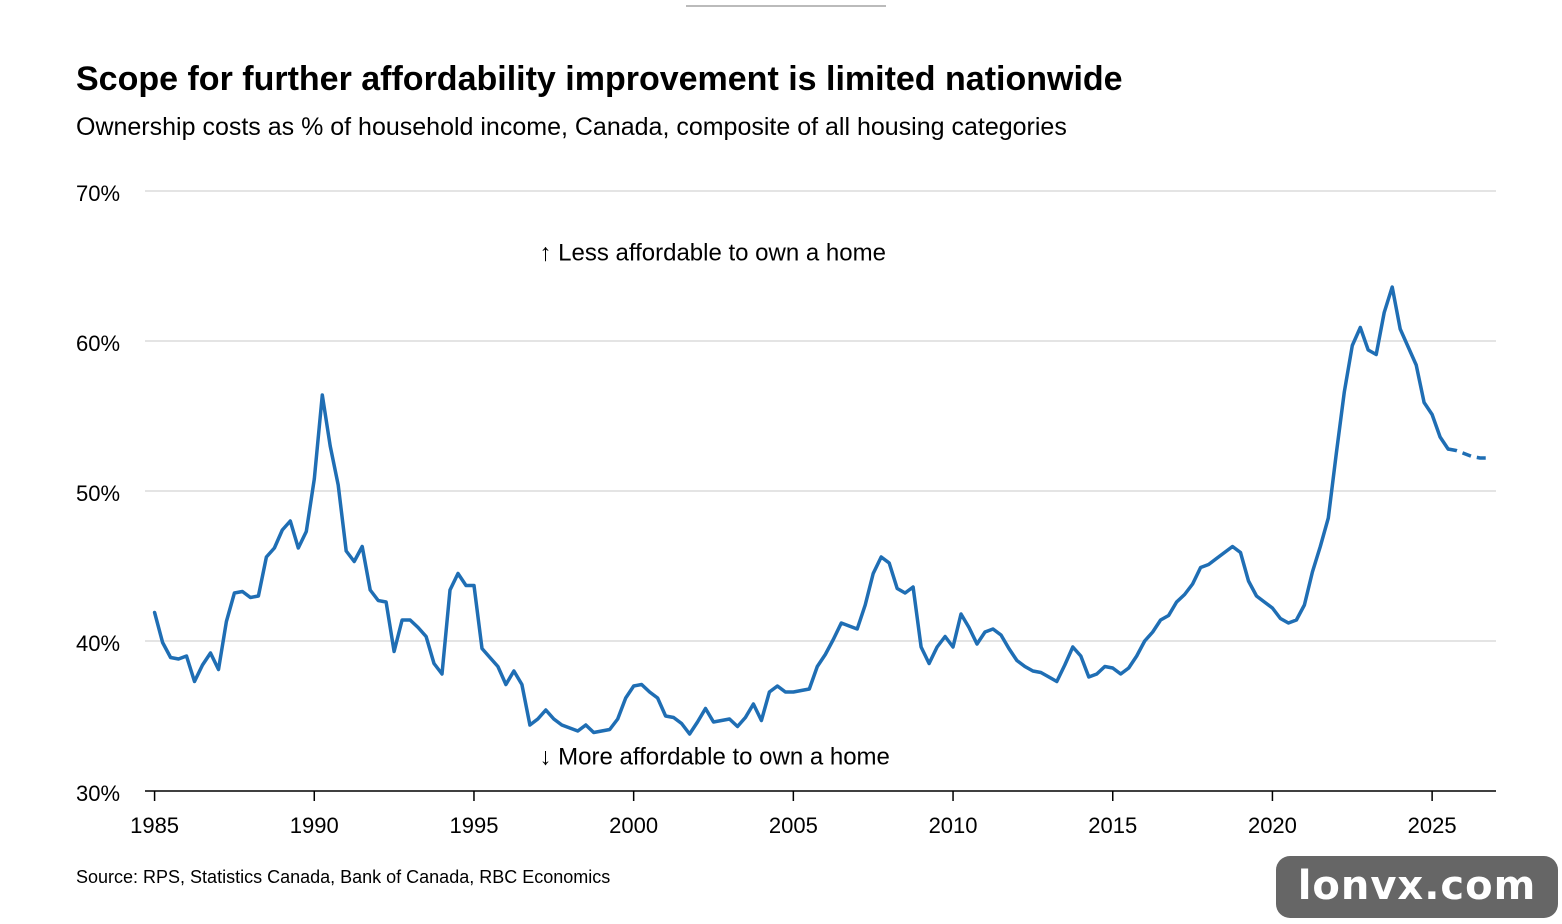 The width and height of the screenshot is (1562, 924). I want to click on x-tick-label-2005: 2005, so click(793, 825).